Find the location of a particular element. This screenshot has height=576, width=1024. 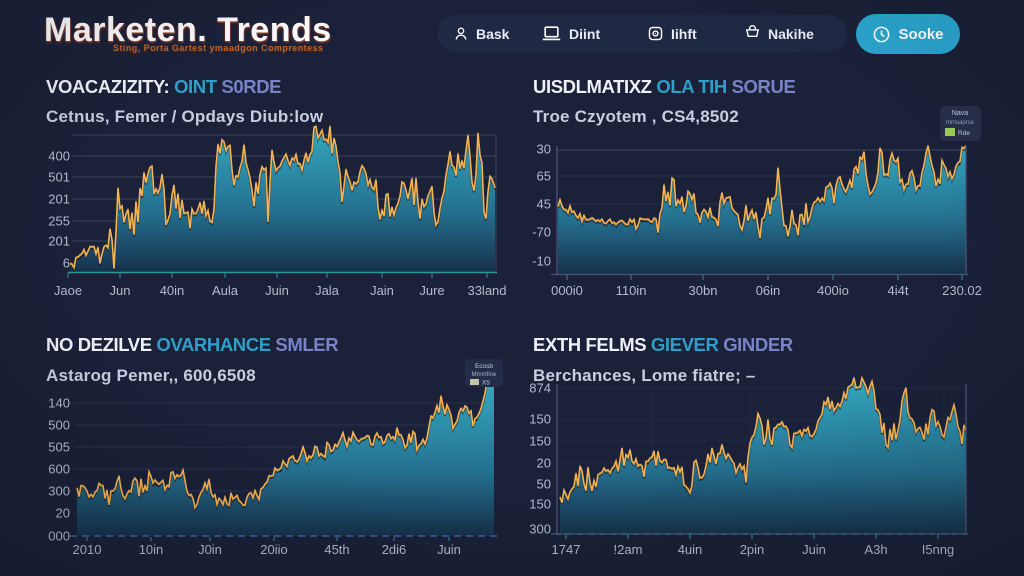

svg-text: -70 is located at coordinates (541, 232).